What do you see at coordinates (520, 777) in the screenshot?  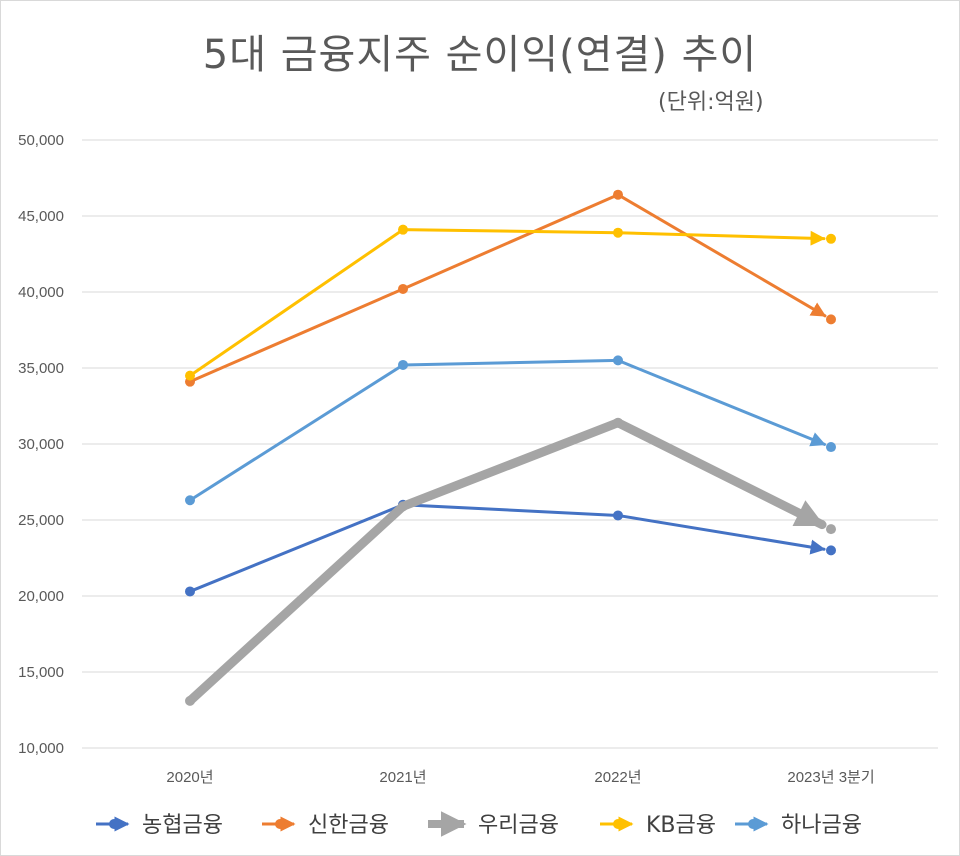 I see `x-axis: 2020년 2021년 2022년 2023년 3분기` at bounding box center [520, 777].